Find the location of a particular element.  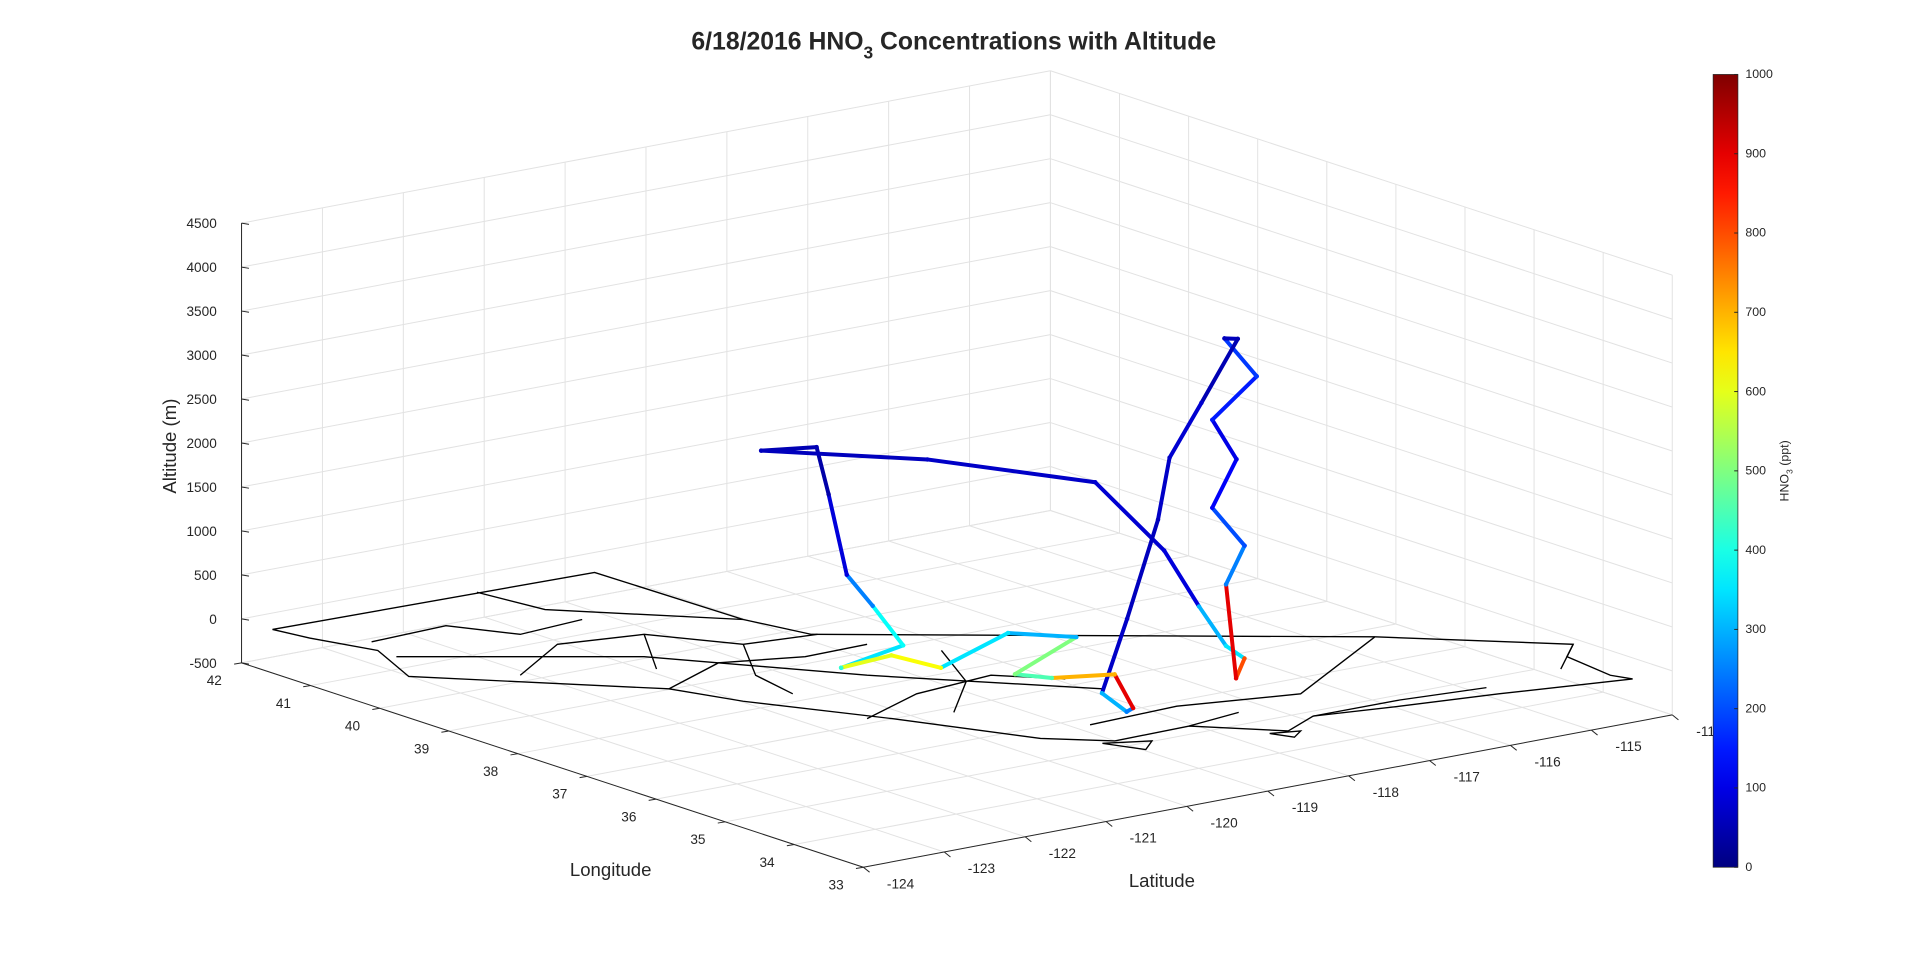

map-borders is located at coordinates (972, 659).